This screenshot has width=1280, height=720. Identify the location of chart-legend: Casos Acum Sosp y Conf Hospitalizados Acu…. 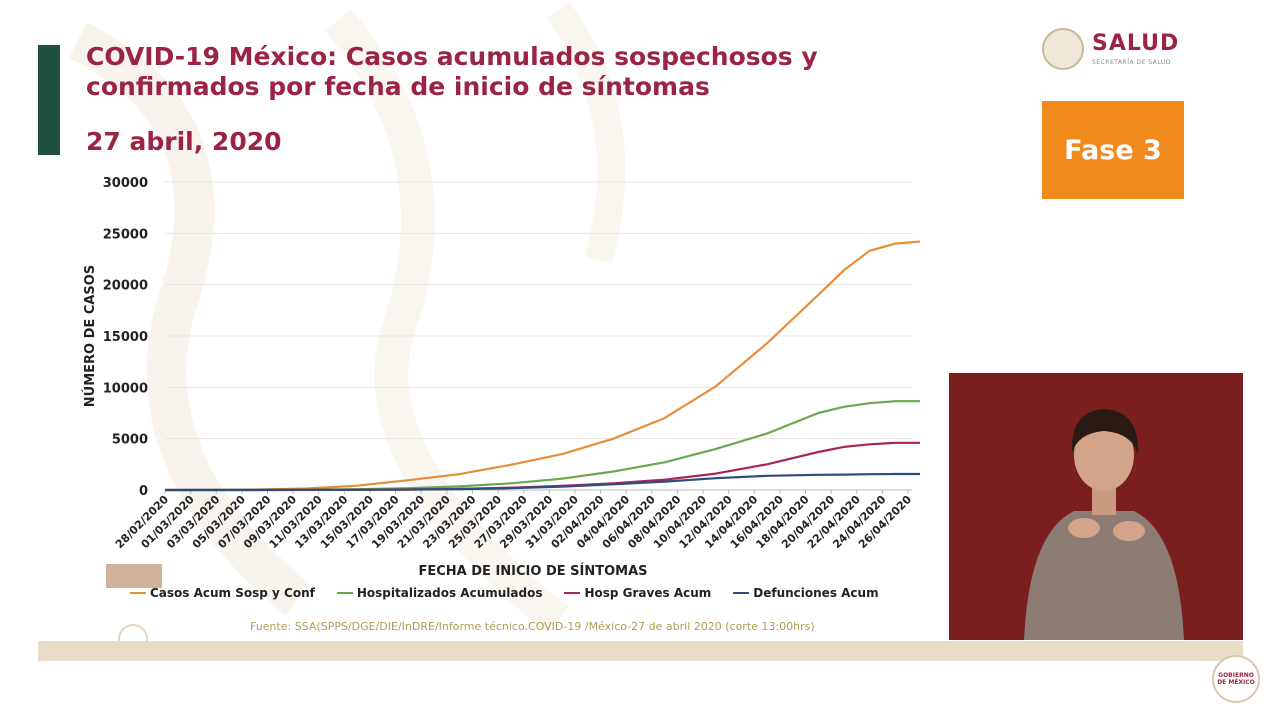
(504, 593).